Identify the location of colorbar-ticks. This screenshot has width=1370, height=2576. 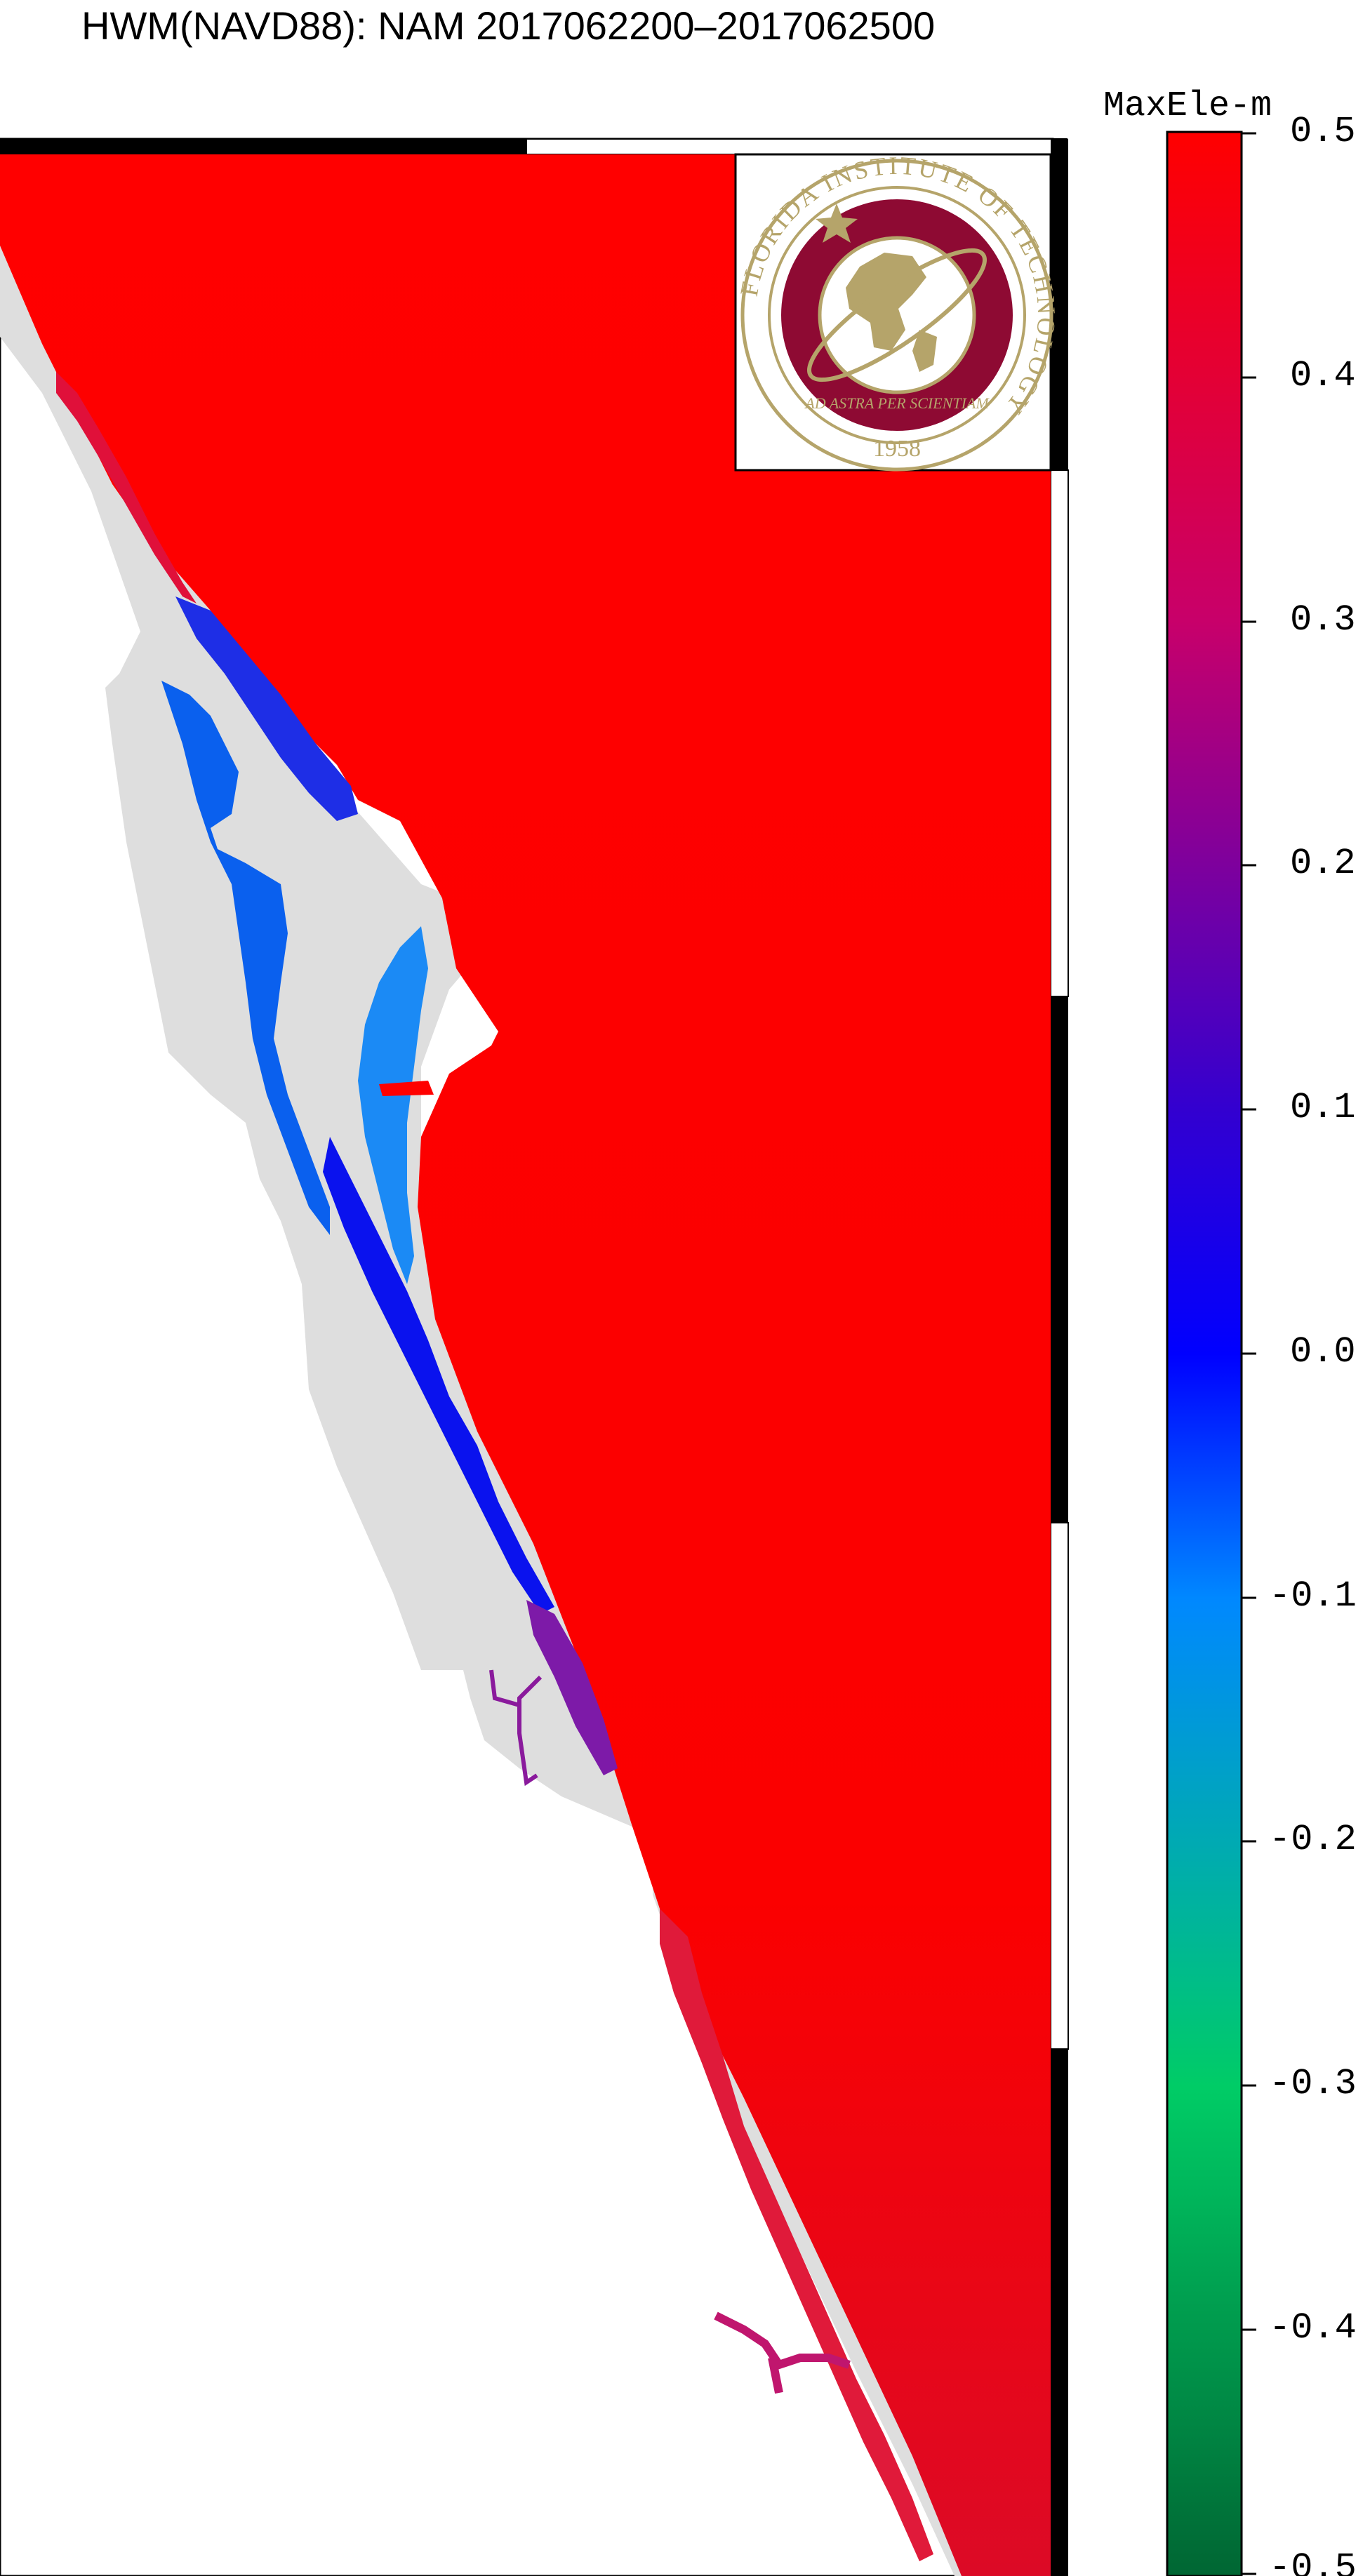
(1249, 1353).